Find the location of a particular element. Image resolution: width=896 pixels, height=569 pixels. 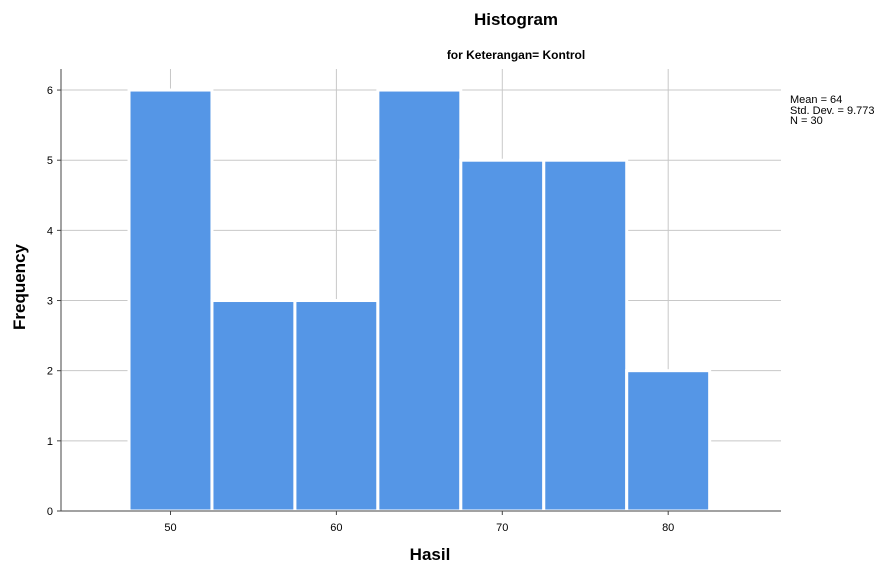

x-tick-label: 60 is located at coordinates (336, 528).